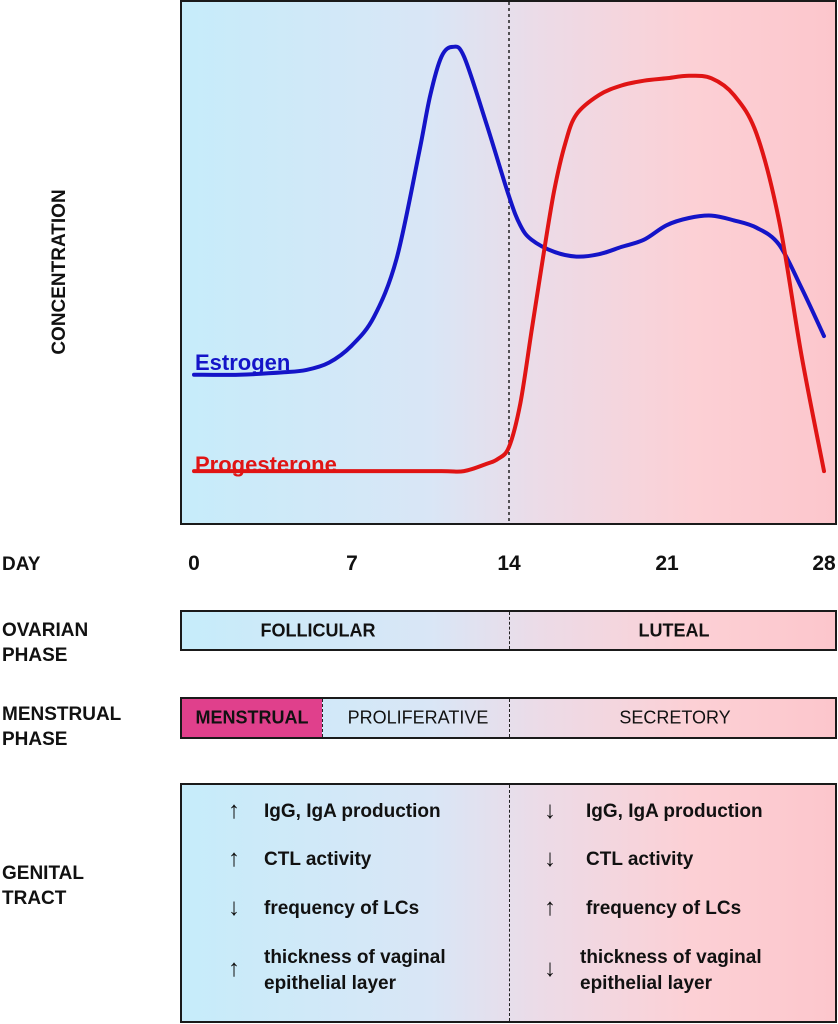  I want to click on genital-tract-label: GENITAL TRACT, so click(43, 886).